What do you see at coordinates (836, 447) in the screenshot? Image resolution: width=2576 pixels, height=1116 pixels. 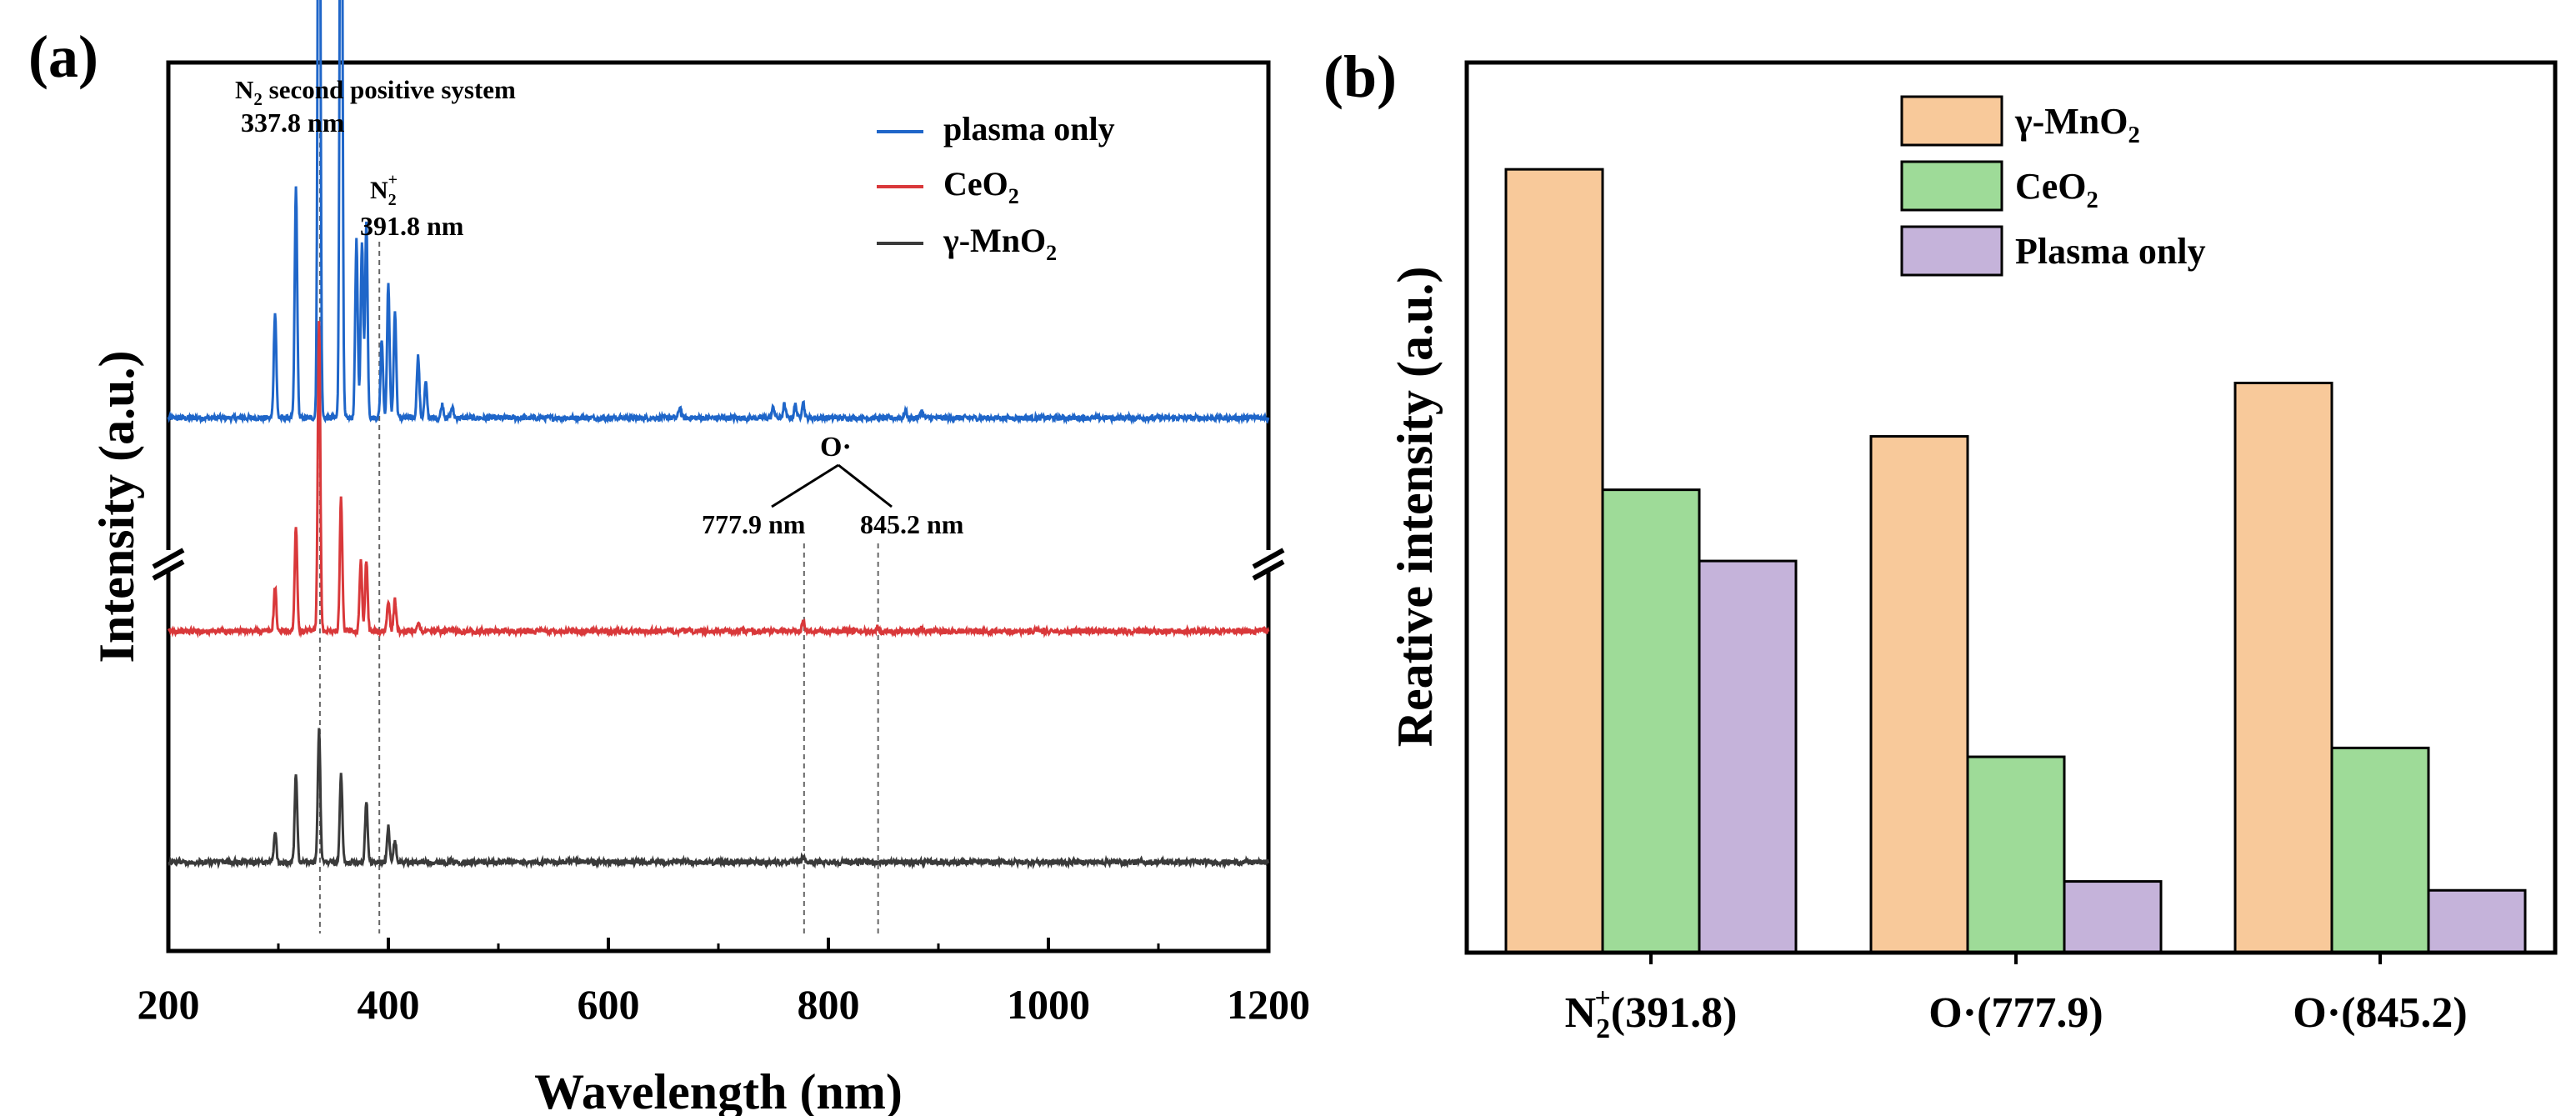 I see `o-annotation-label: O·` at bounding box center [836, 447].